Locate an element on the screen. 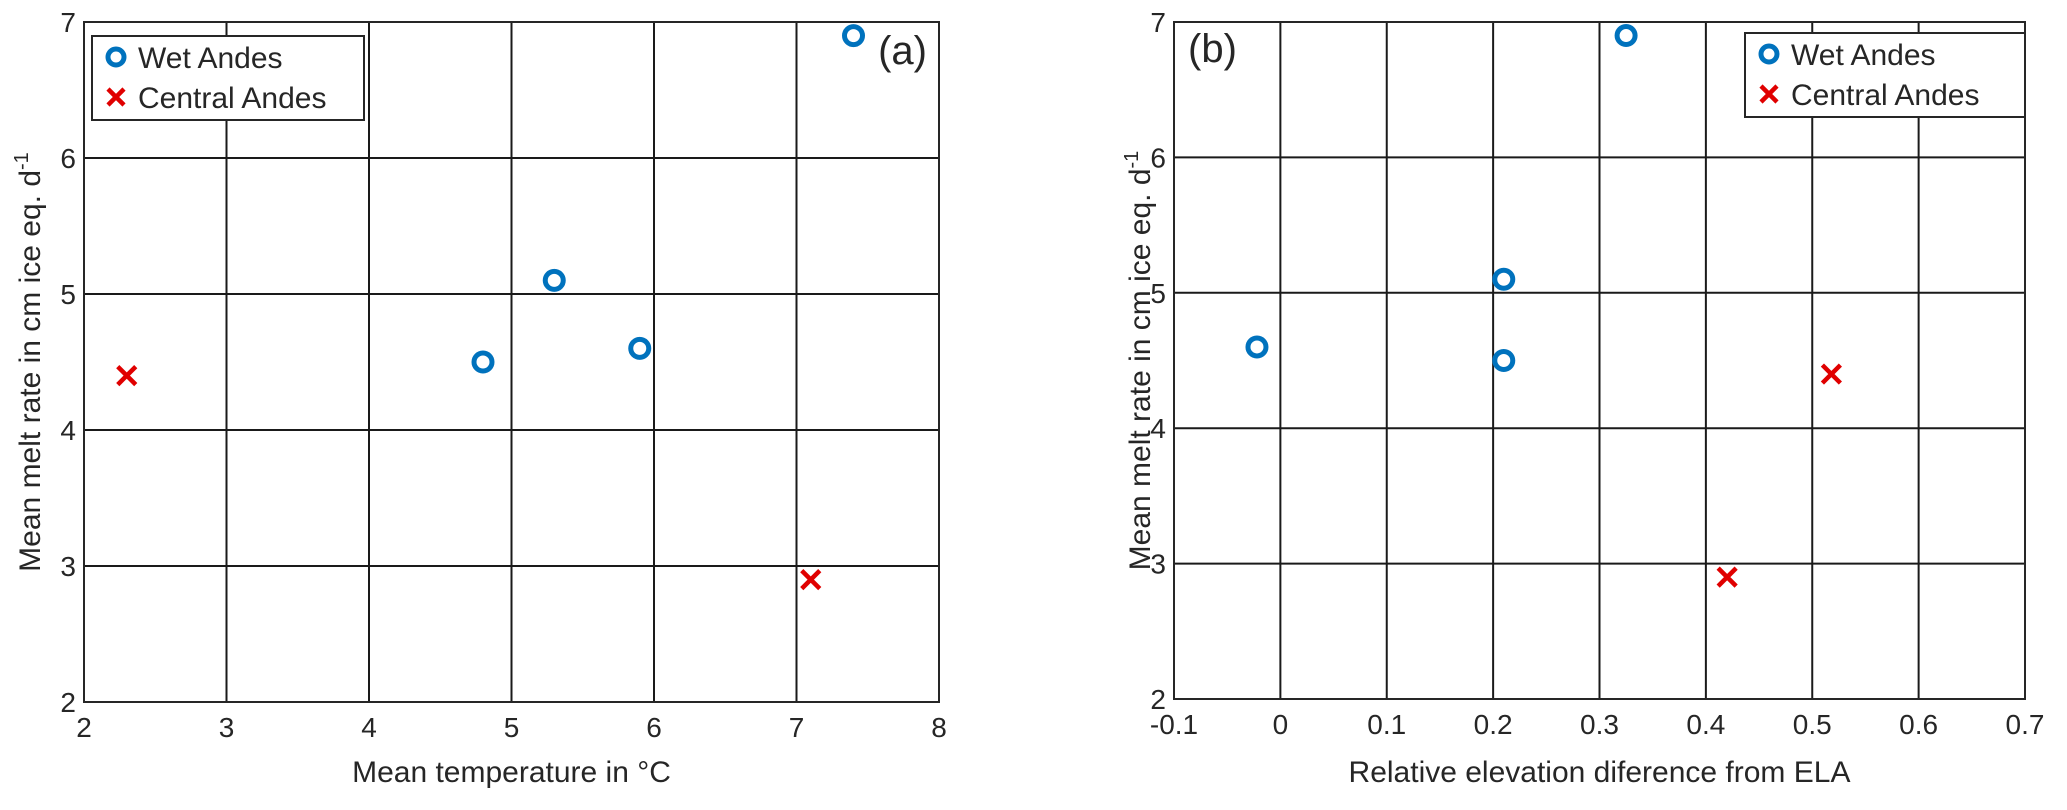 This screenshot has width=2067, height=810. panel-label: (a) is located at coordinates (902, 51).